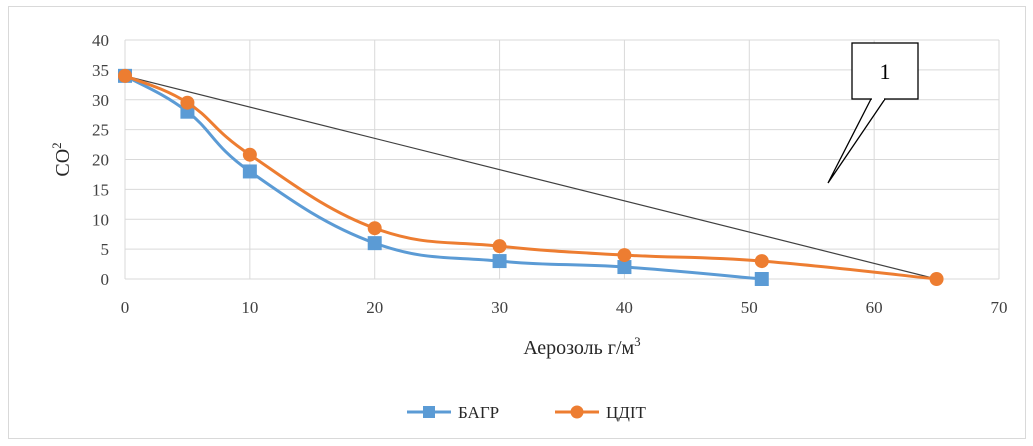  Describe the element at coordinates (100, 219) in the screenshot. I see `y-tick-label-10: 10` at that location.